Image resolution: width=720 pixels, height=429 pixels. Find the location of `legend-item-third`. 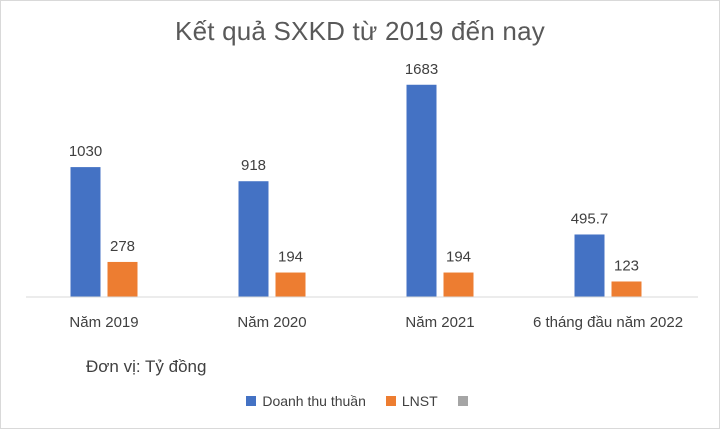

legend-item-third is located at coordinates (465, 401).